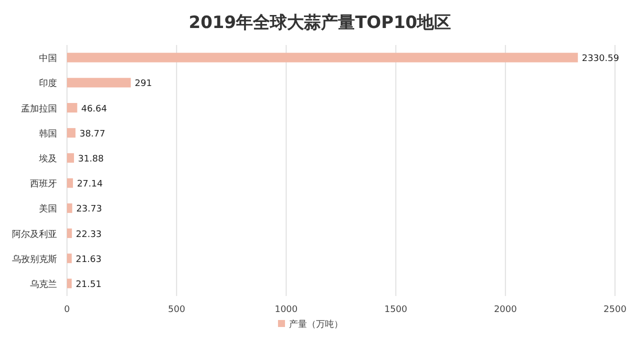 The image size is (640, 349). What do you see at coordinates (316, 324) in the screenshot?
I see `legend-label: 产量（万吨）` at bounding box center [316, 324].